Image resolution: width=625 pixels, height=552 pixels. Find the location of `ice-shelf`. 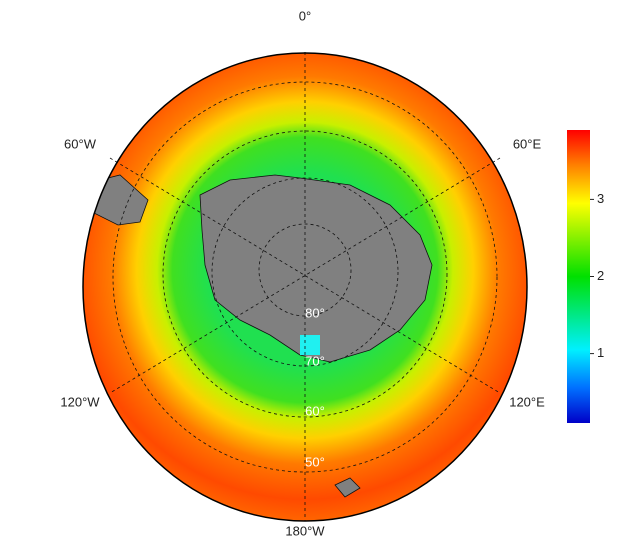

ice-shelf is located at coordinates (310, 345).